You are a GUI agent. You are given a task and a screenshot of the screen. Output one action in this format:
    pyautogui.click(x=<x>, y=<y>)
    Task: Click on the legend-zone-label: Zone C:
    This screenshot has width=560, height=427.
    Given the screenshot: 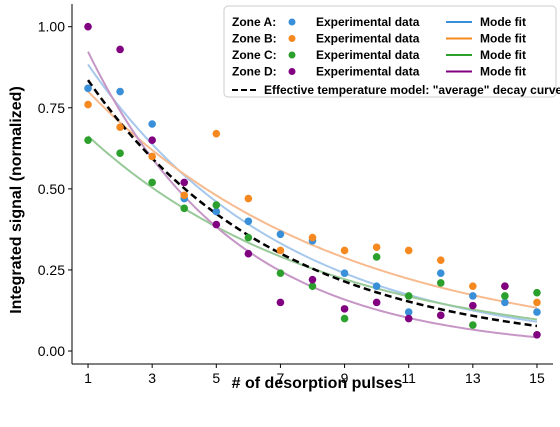 What is the action you would take?
    pyautogui.click(x=254, y=55)
    